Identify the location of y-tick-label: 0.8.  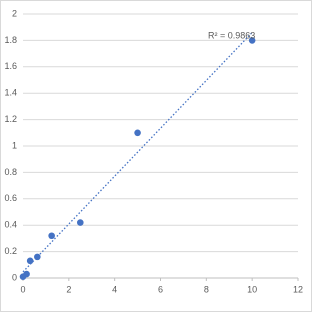
(10, 172).